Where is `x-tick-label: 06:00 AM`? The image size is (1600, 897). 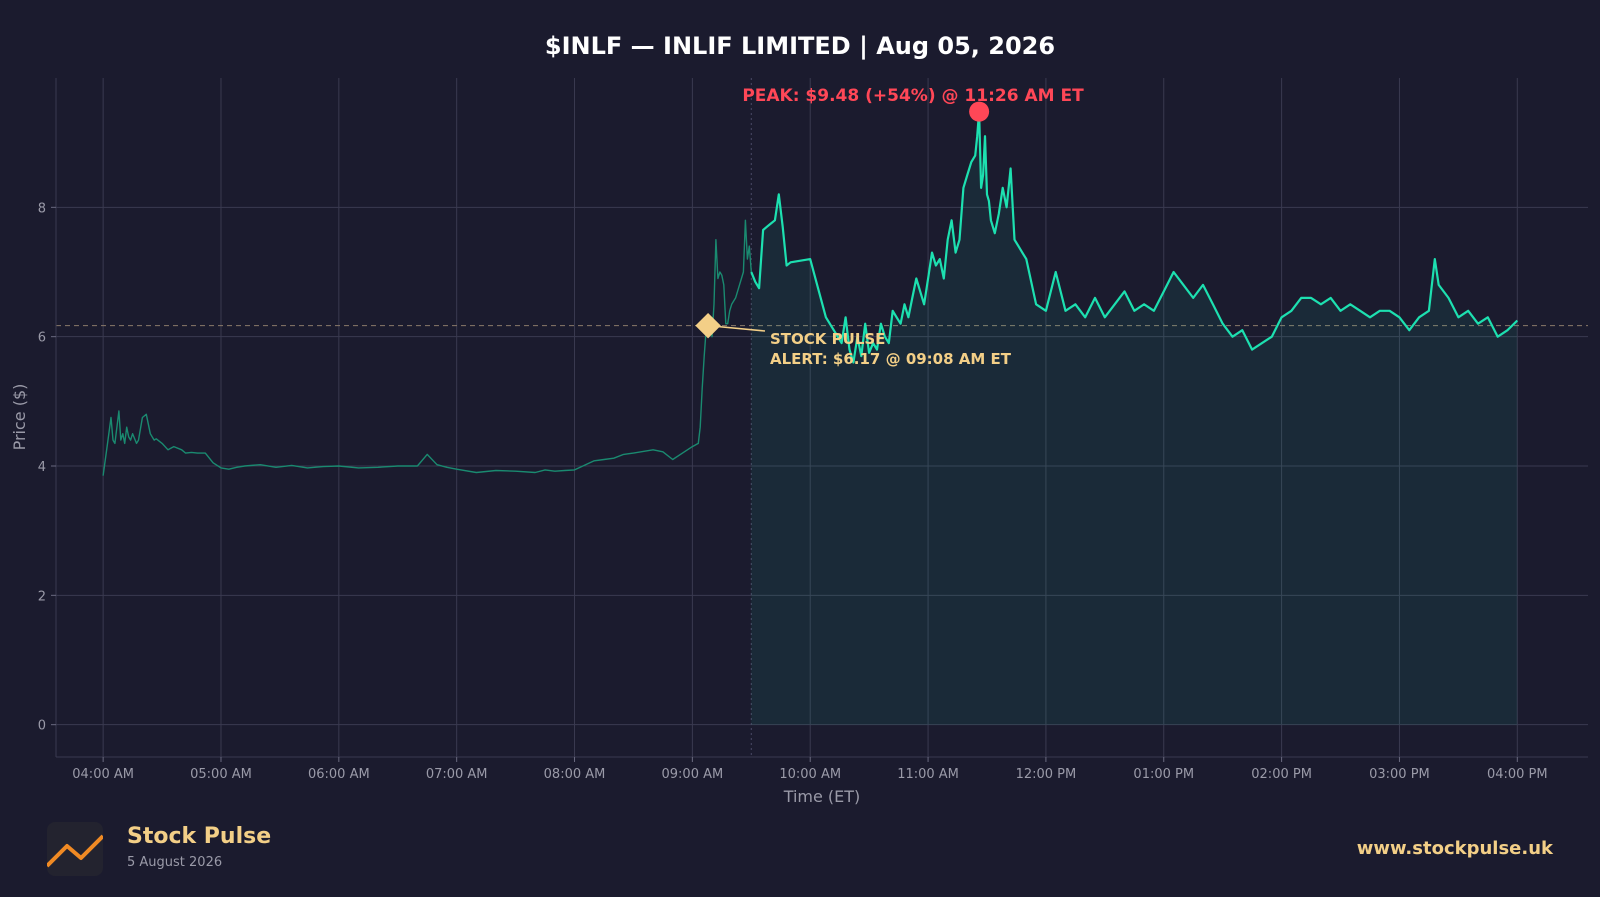
x-tick-label: 06:00 AM is located at coordinates (339, 774).